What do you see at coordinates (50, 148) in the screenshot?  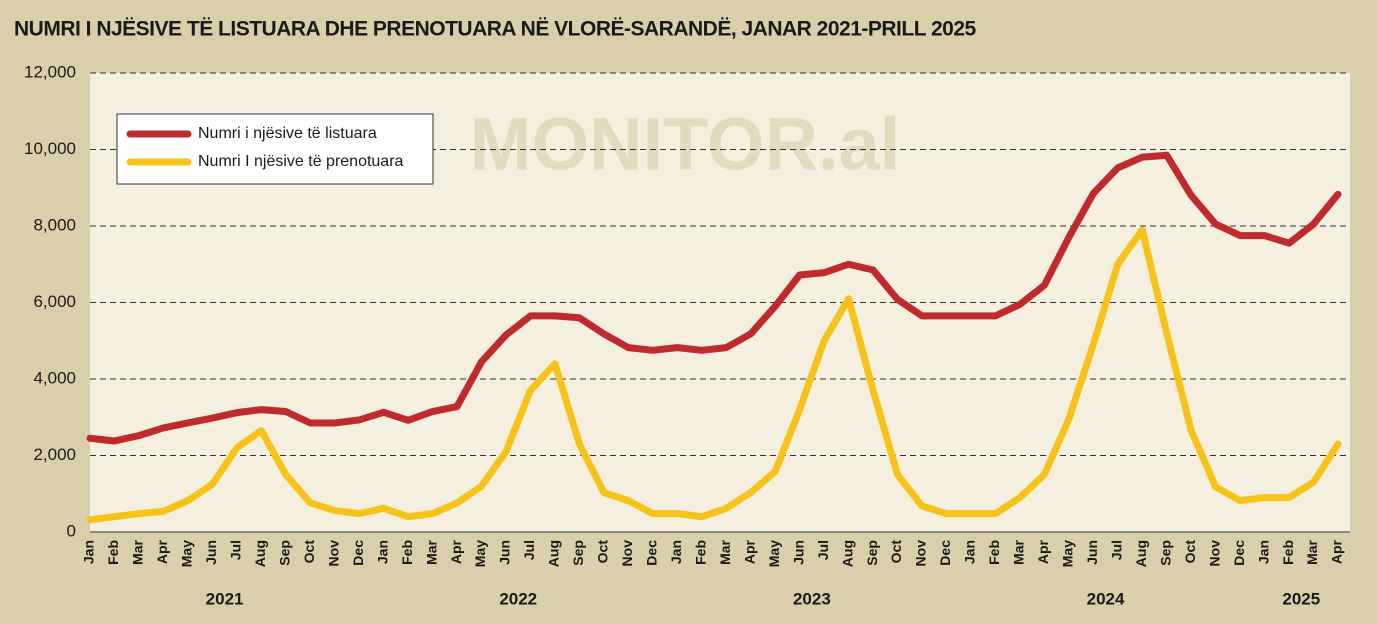 I see `y-tick-label: 10,000` at bounding box center [50, 148].